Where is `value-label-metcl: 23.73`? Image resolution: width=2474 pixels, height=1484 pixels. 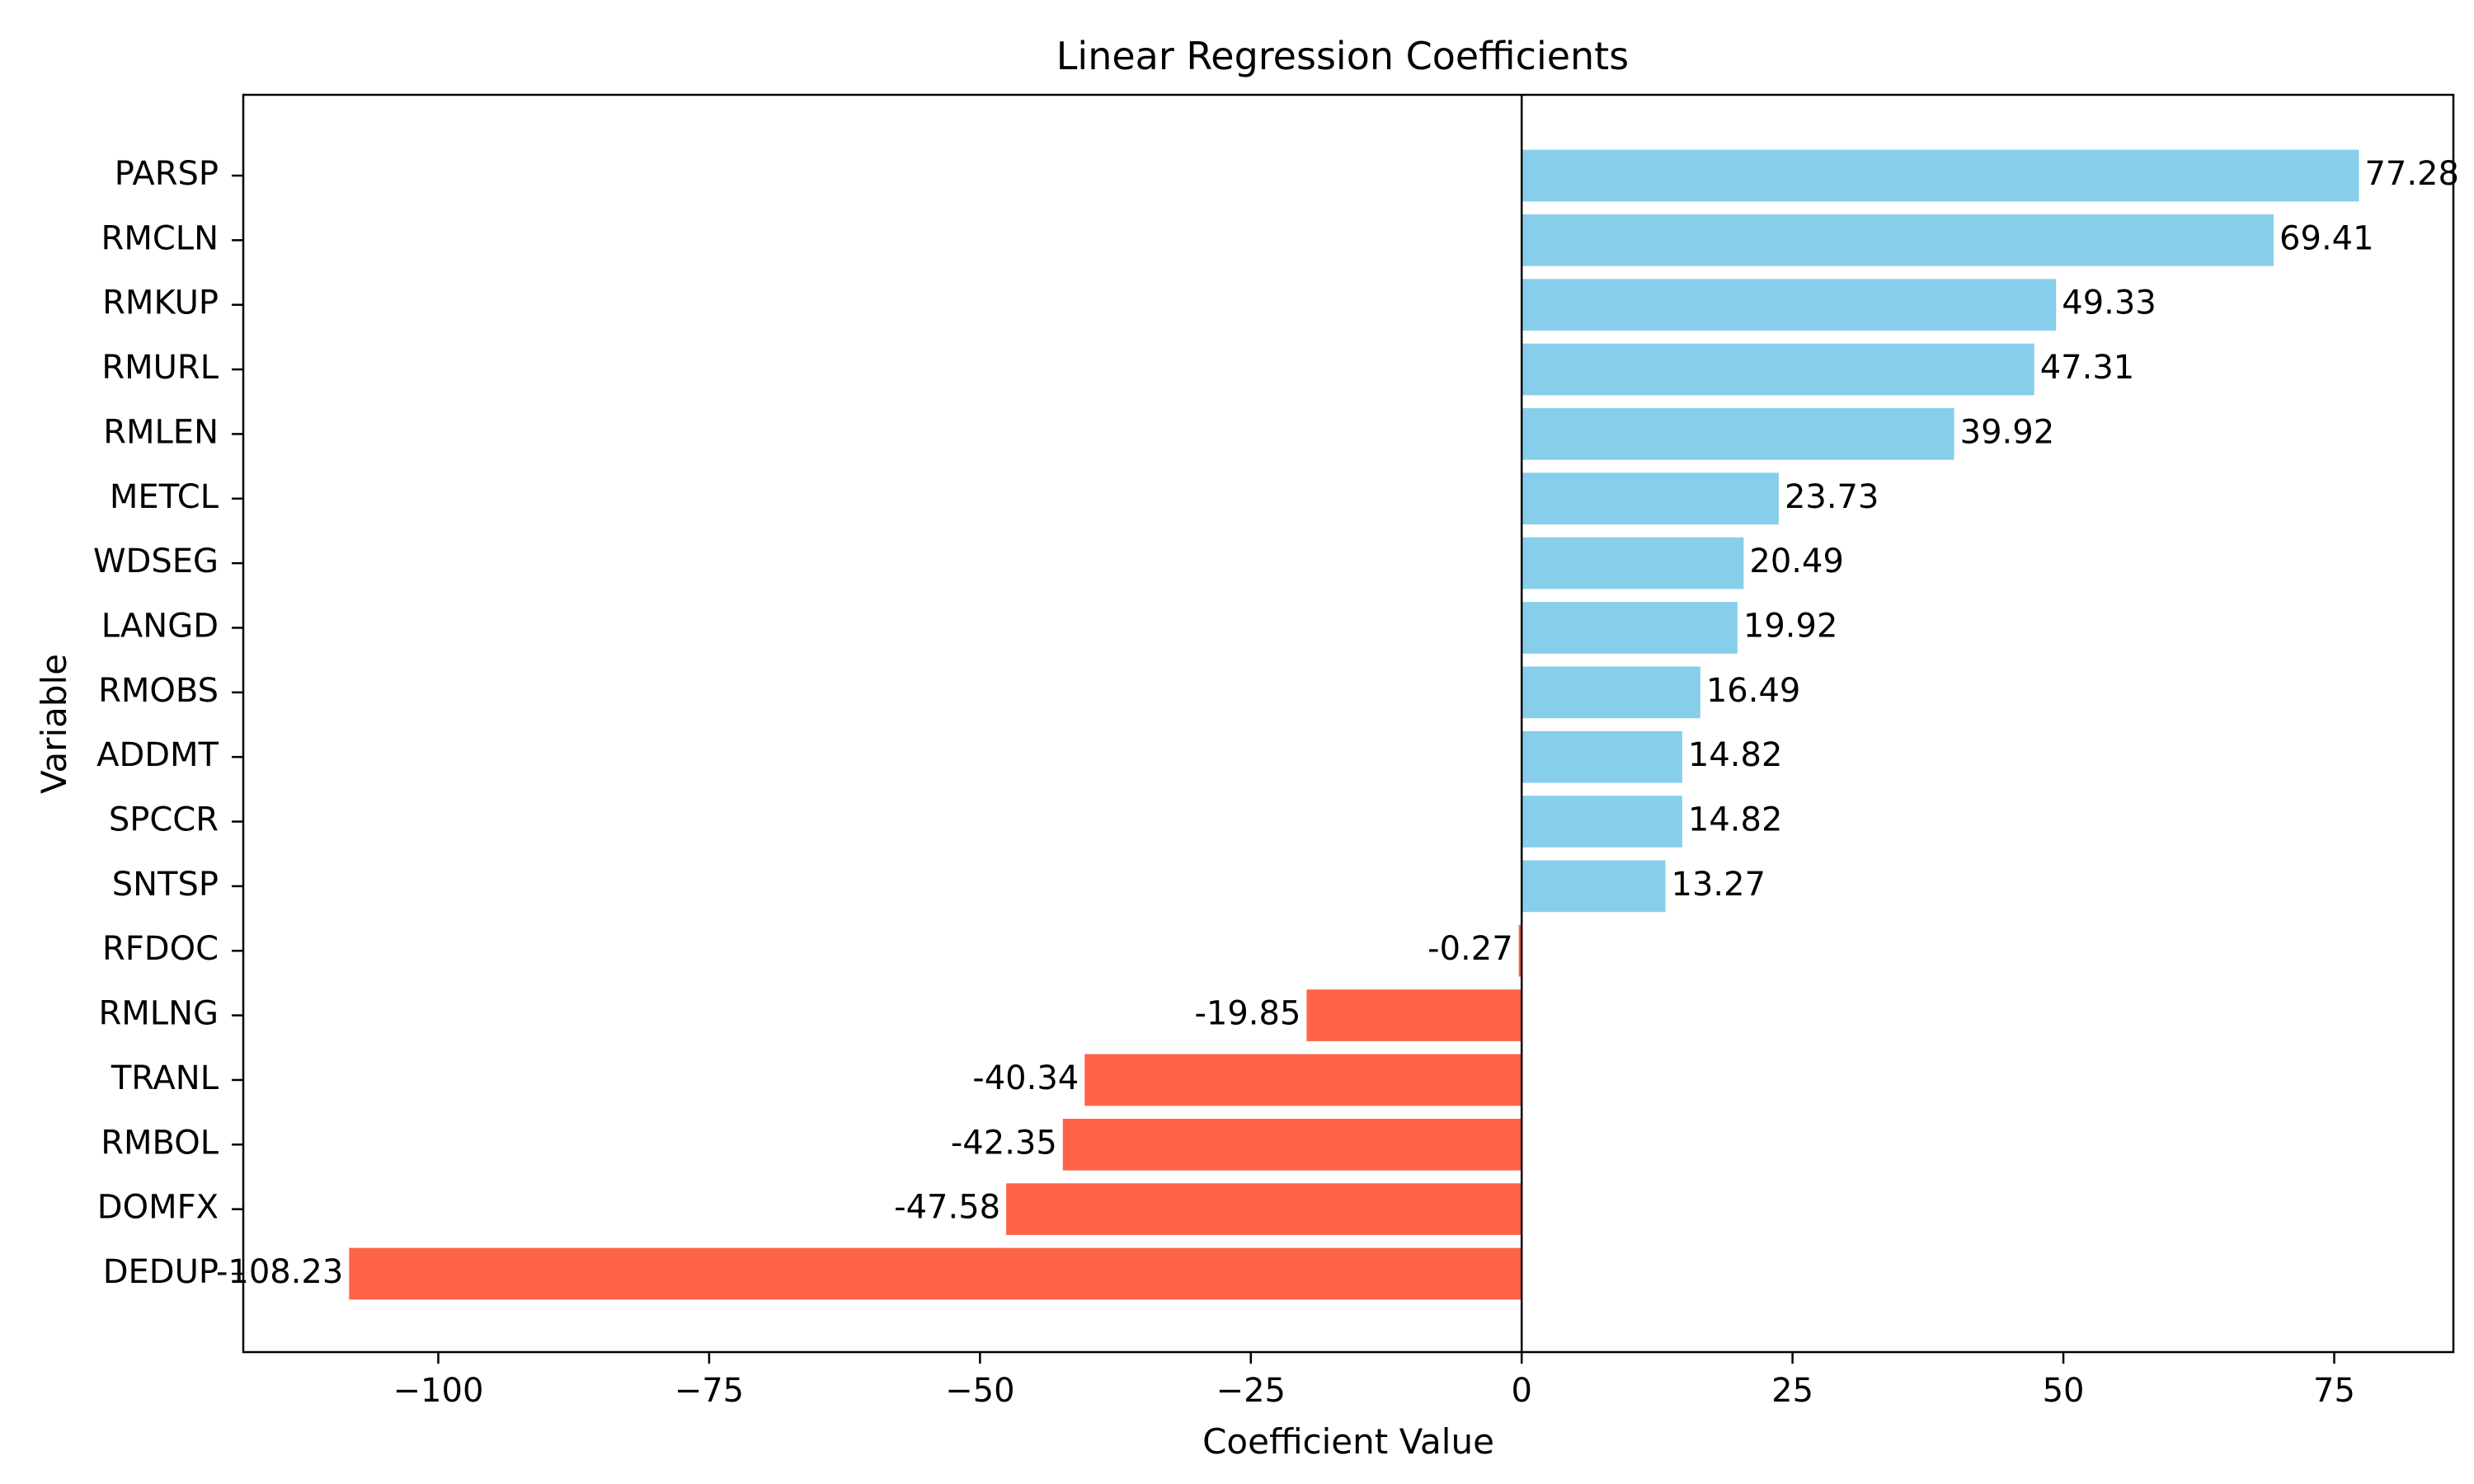
value-label-metcl: 23.73 is located at coordinates (1832, 497).